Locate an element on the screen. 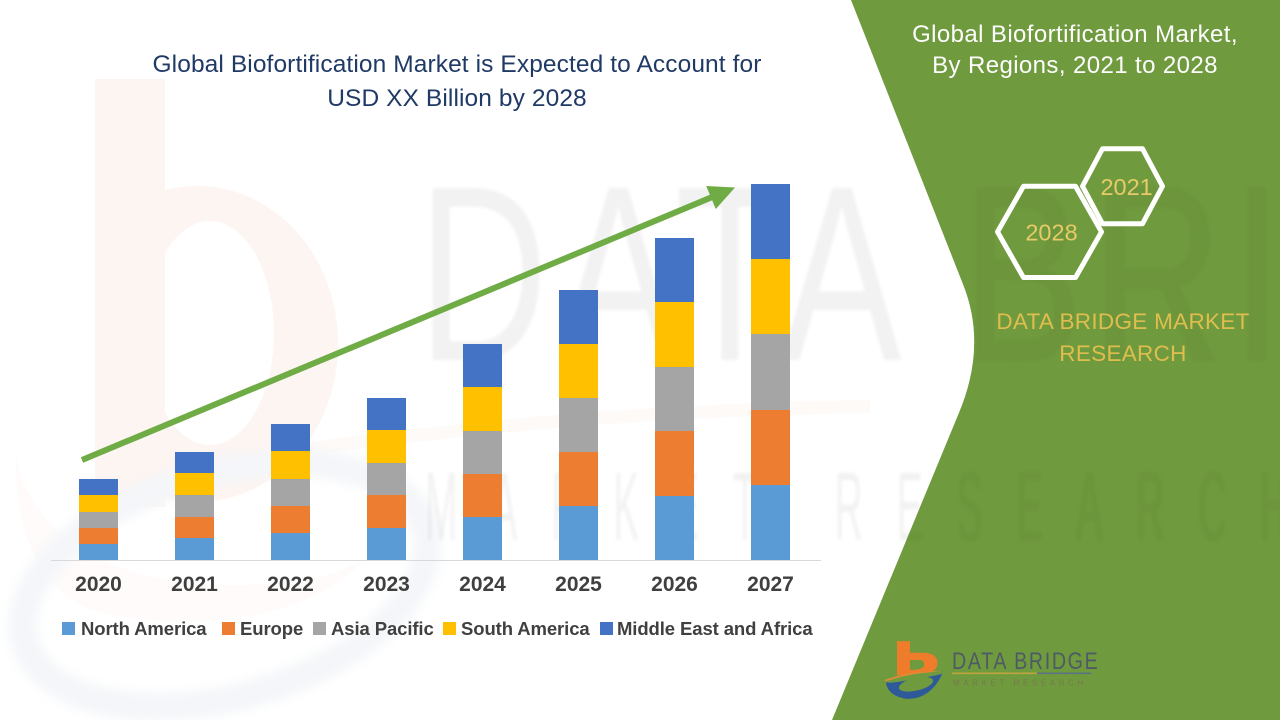  svg-text: 2021 is located at coordinates (1126, 187).